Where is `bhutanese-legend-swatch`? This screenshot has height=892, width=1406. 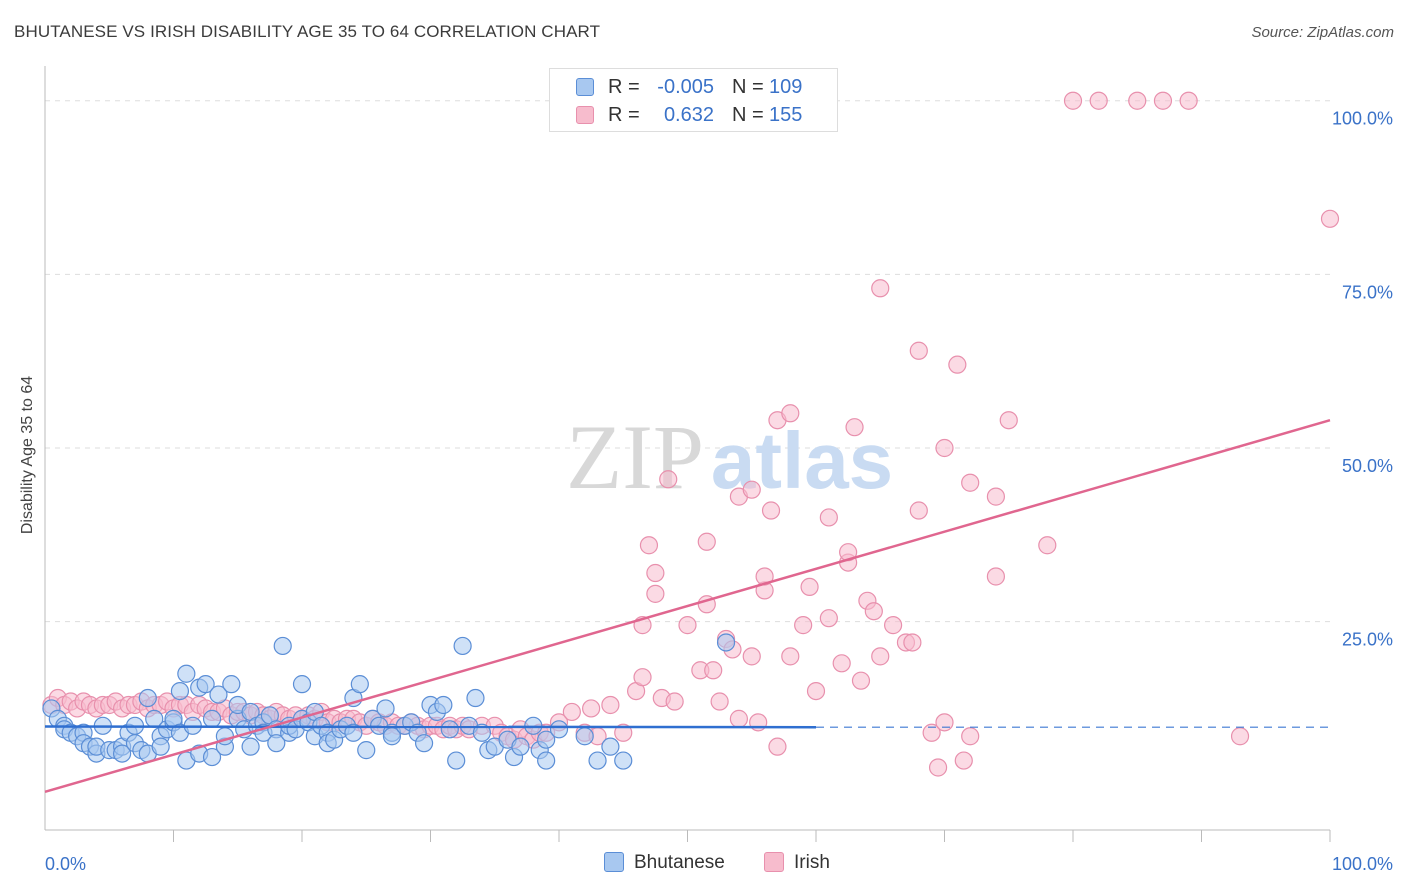
bhutanese-legend-swatch is located at coordinates (614, 862).